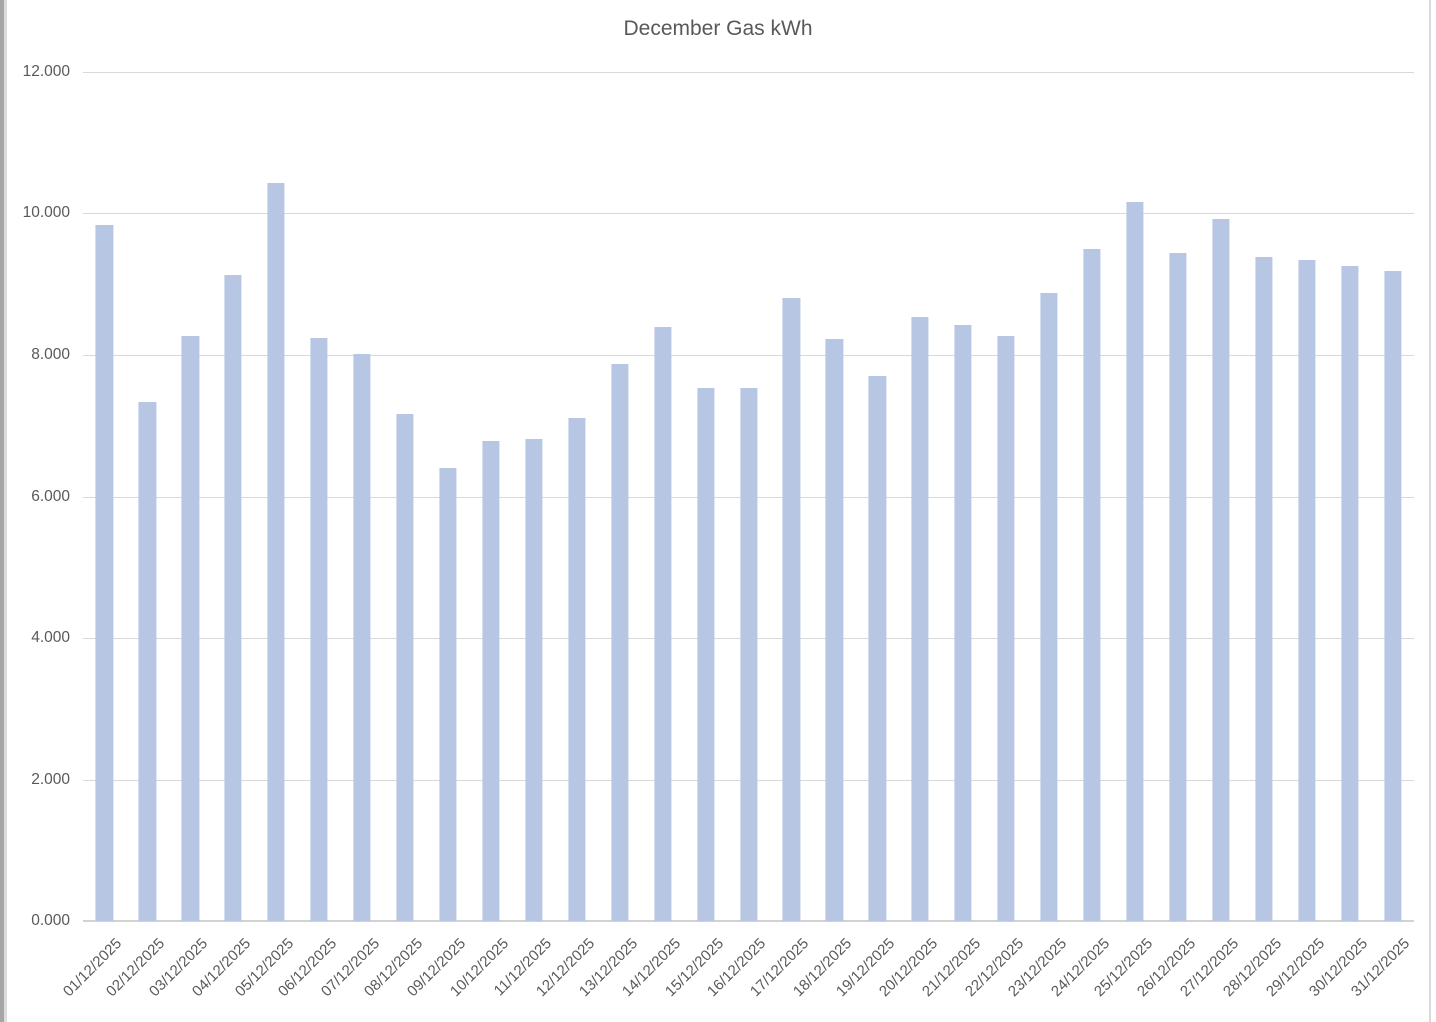  Describe the element at coordinates (46, 213) in the screenshot. I see `y-axis-tick-label: 10.000` at that location.